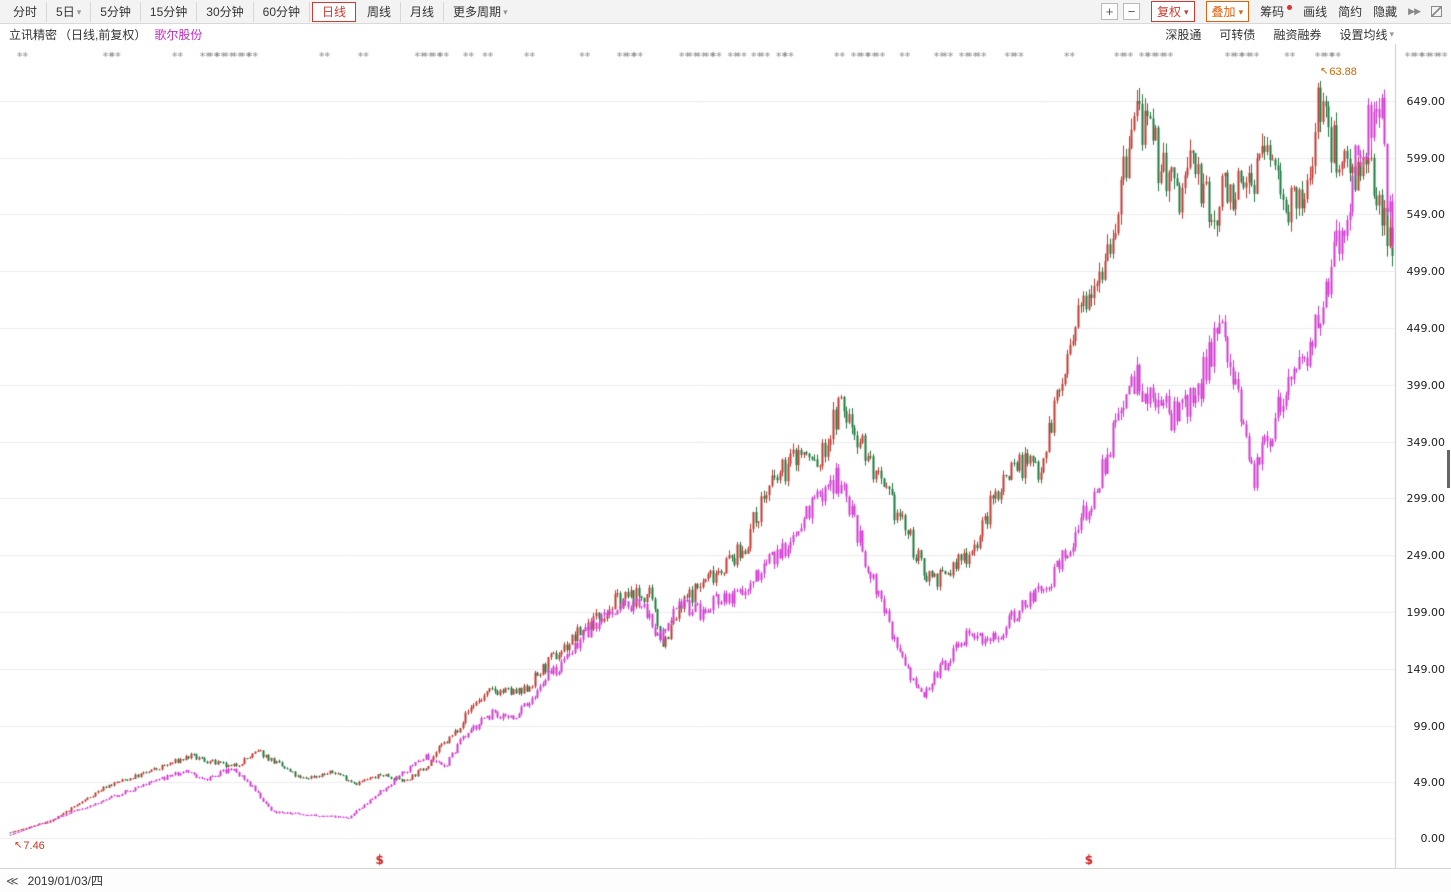  What do you see at coordinates (1237, 34) in the screenshot?
I see `link-convertible-bond: 可转债` at bounding box center [1237, 34].